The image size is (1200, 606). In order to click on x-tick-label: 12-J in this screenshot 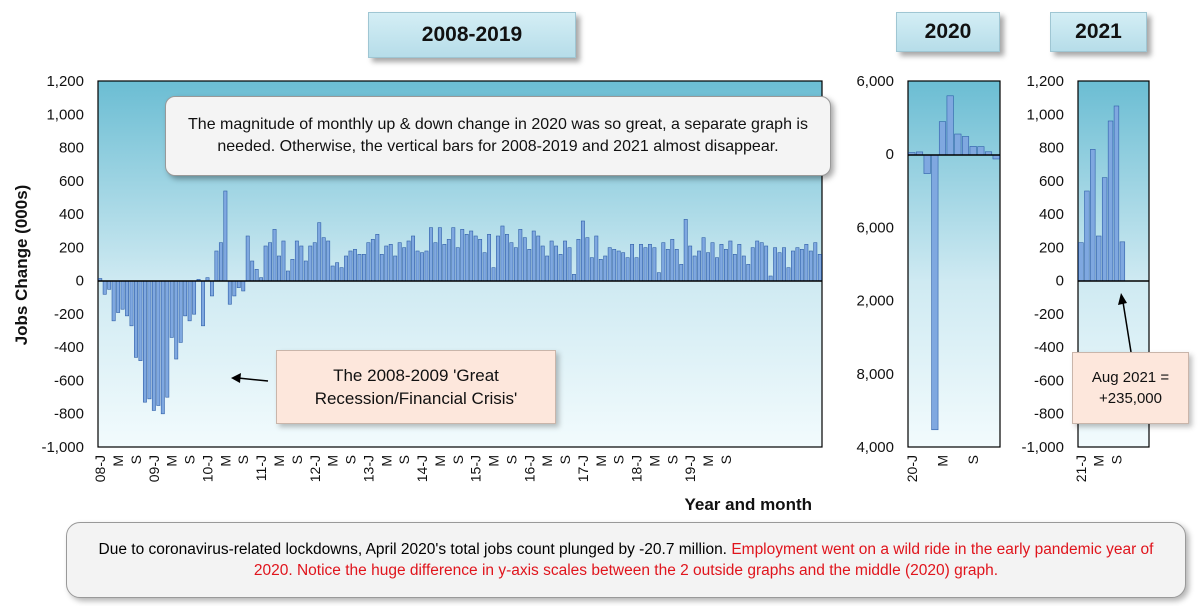, I will do `click(315, 468)`.